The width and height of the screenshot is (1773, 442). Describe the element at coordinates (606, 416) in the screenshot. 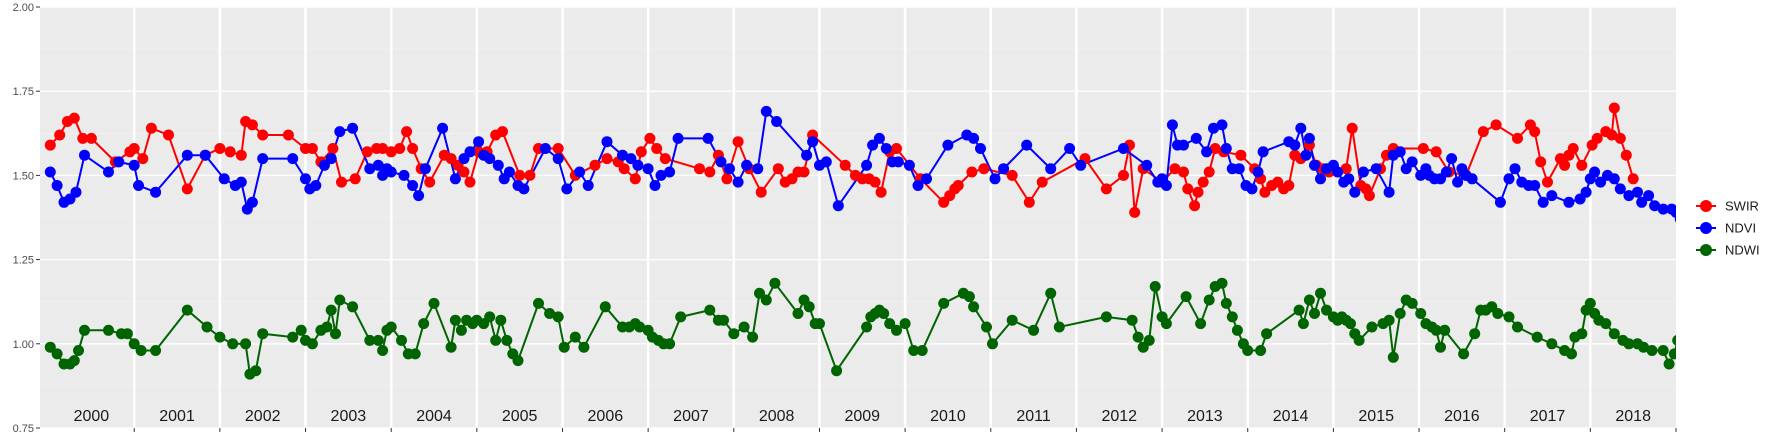

I see `year-label: 2006` at that location.